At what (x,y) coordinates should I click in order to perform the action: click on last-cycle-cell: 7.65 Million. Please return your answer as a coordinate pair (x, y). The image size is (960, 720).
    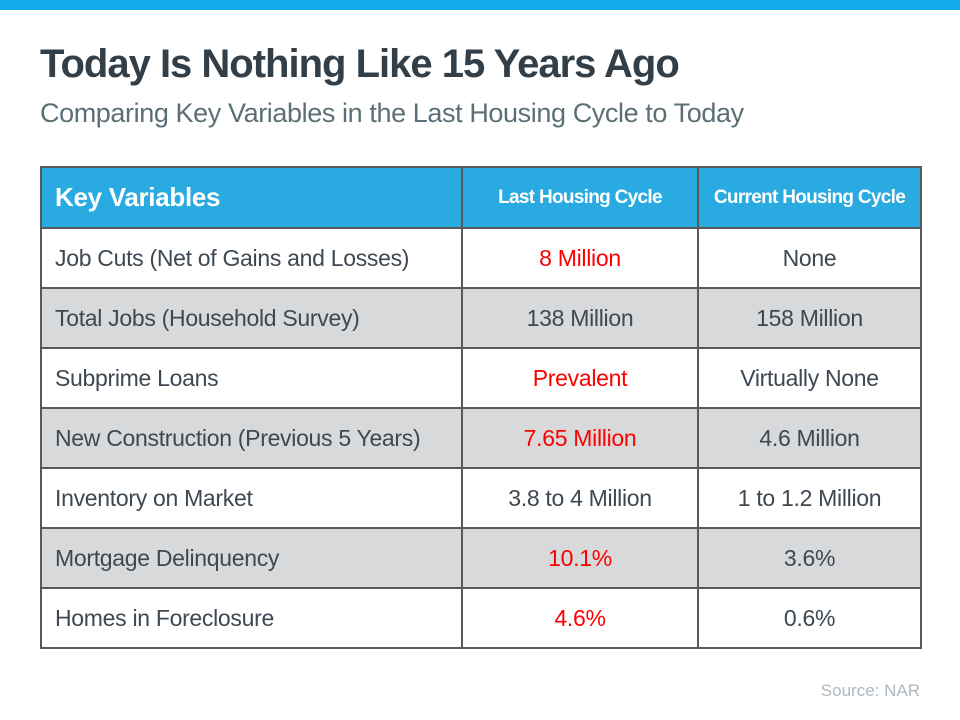
    Looking at the image, I should click on (580, 438).